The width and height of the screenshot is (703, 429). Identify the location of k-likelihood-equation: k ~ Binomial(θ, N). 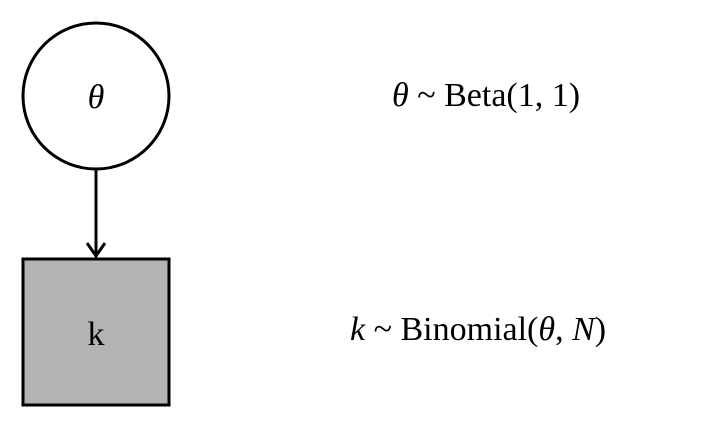
(478, 330).